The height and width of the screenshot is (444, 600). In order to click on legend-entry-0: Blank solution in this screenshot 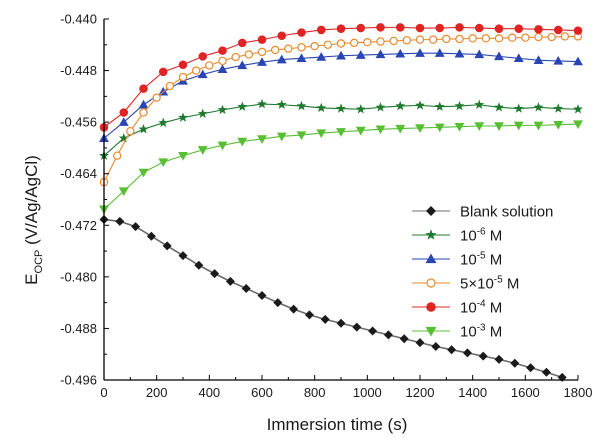, I will do `click(482, 212)`.